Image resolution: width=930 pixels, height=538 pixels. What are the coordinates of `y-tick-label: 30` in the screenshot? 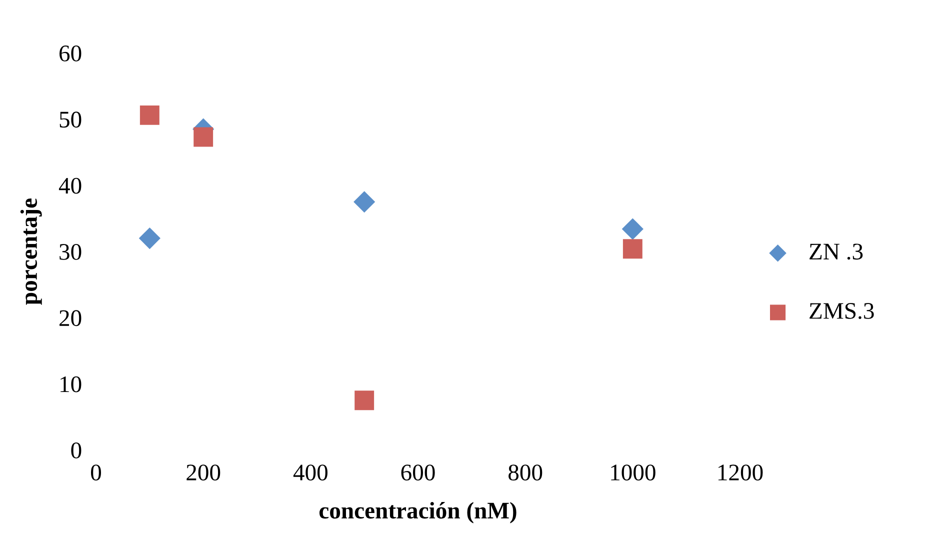 It's located at (71, 252).